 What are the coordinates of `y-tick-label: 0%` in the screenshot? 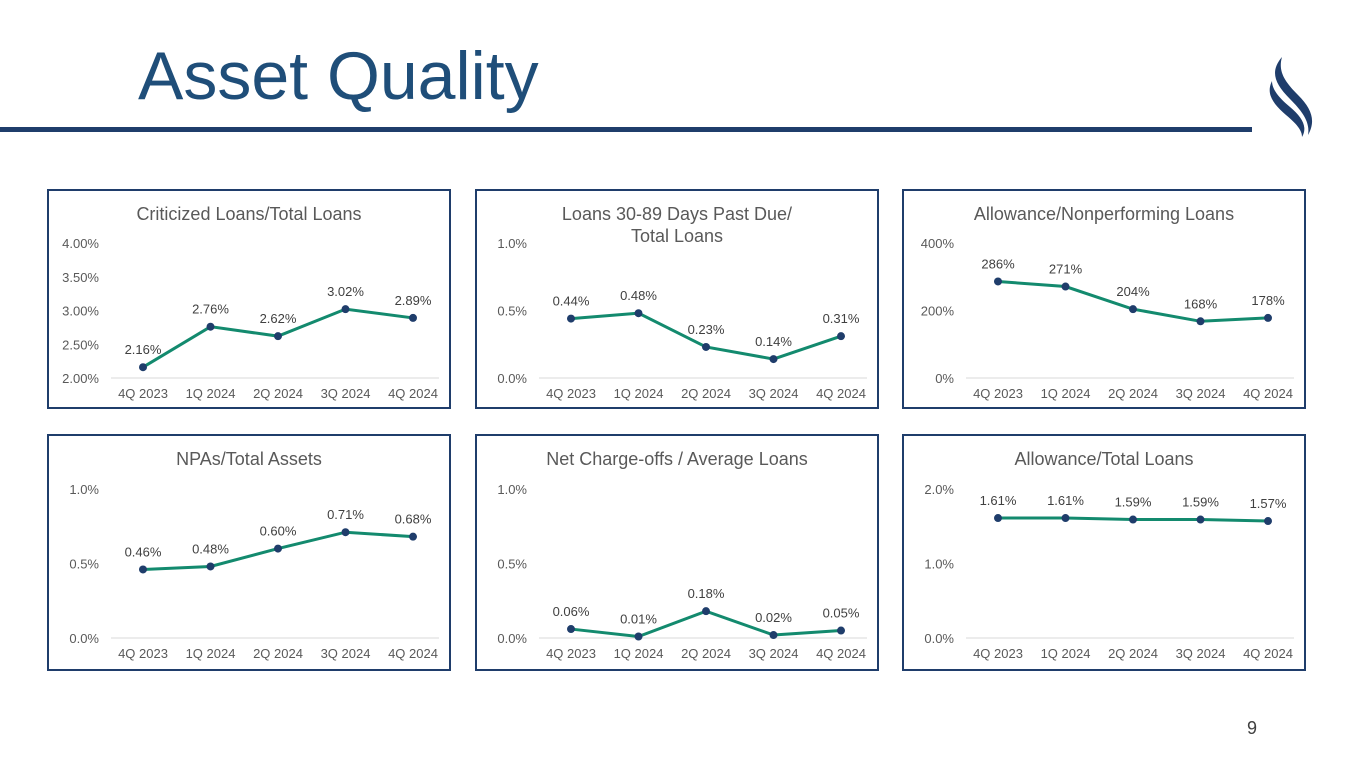 It's located at (944, 378).